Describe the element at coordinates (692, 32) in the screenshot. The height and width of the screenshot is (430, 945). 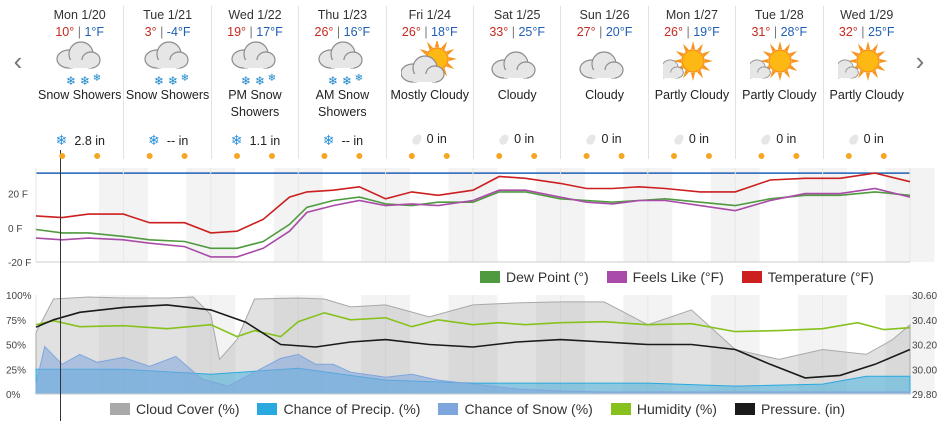
I see `day-hi-lo: 26° | 19°F` at that location.